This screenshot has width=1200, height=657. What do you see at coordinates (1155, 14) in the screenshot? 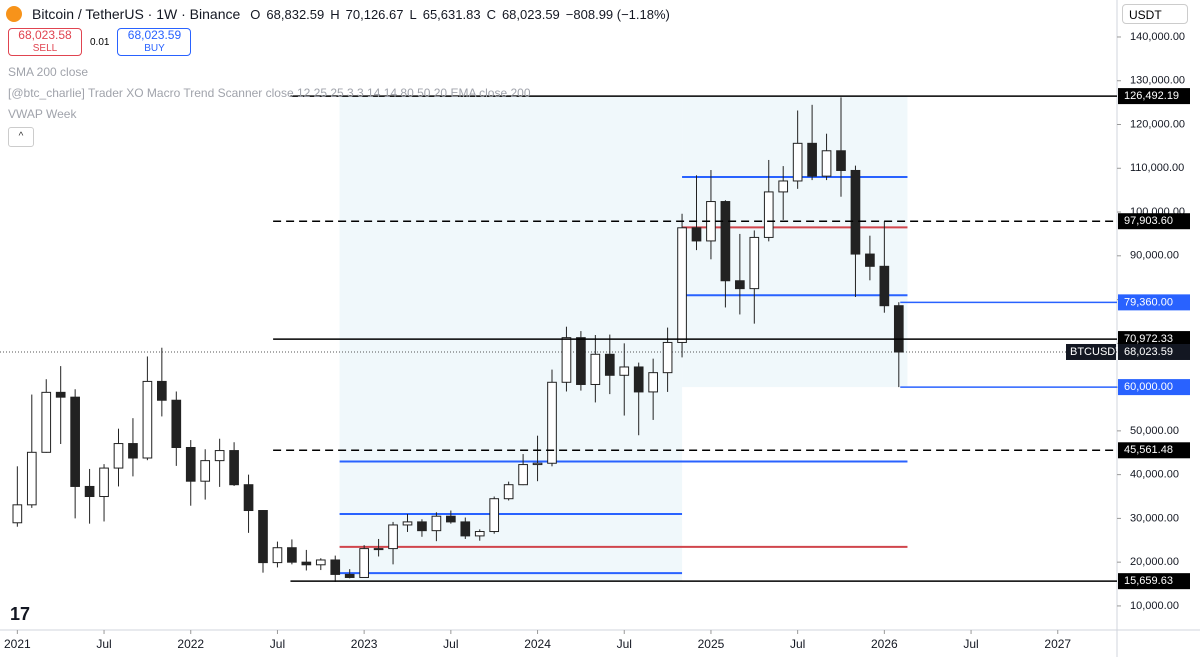
I see `currency-selector: USDT` at bounding box center [1155, 14].